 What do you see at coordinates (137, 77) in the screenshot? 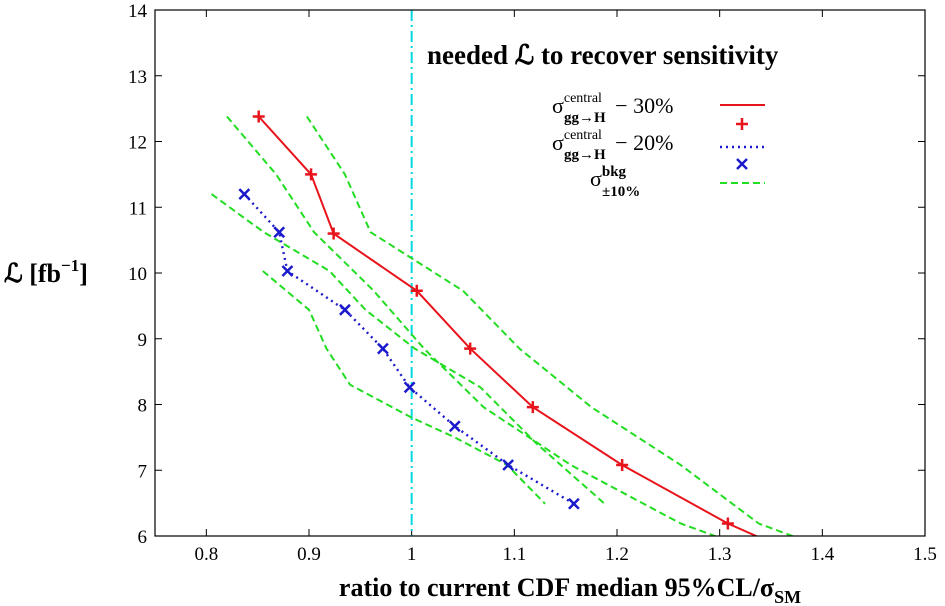
I see `y-tick-label: 13` at bounding box center [137, 77].